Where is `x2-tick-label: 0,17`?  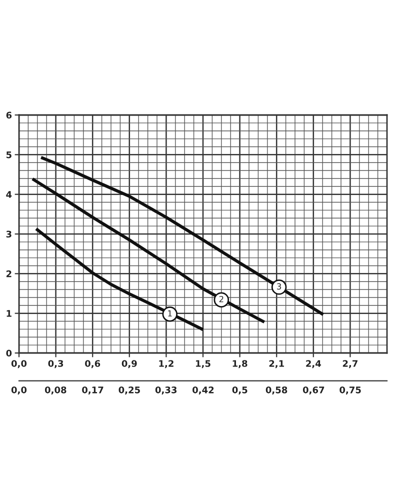
x2-tick-label: 0,17 is located at coordinates (93, 390).